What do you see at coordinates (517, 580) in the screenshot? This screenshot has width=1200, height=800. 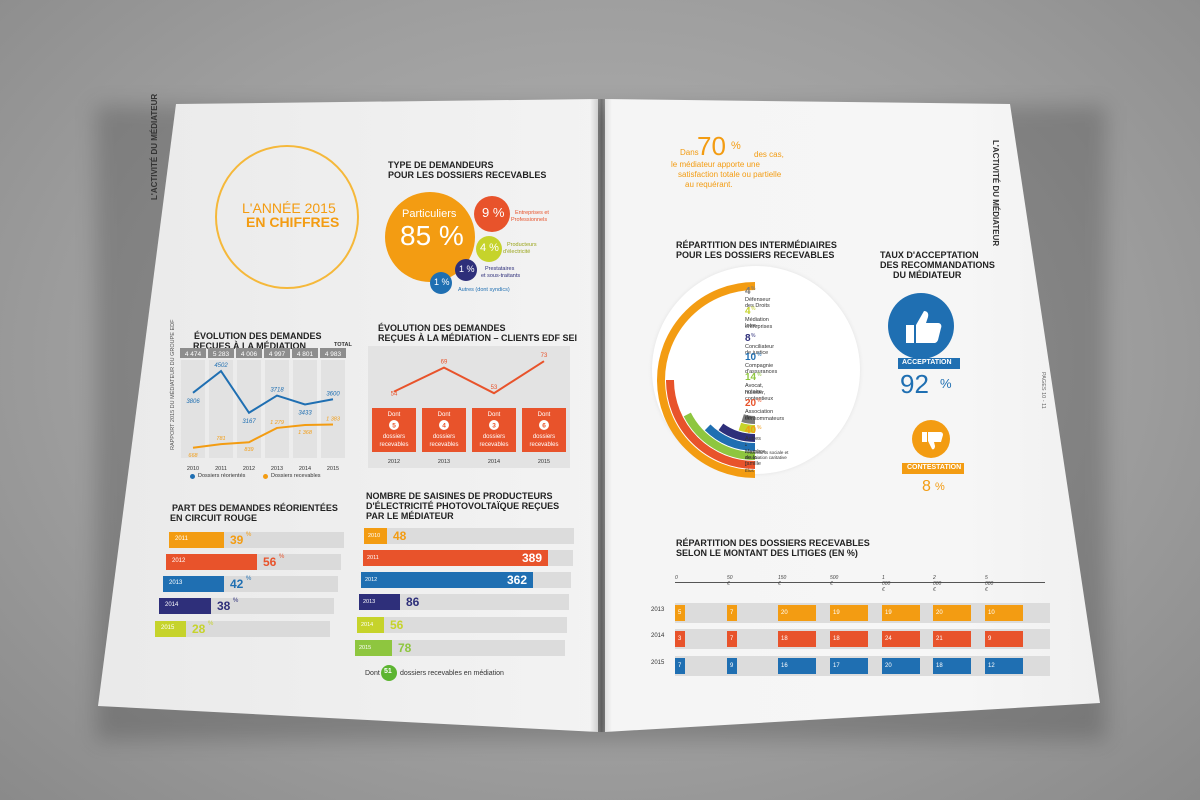 I see `saisines-value: 362` at bounding box center [517, 580].